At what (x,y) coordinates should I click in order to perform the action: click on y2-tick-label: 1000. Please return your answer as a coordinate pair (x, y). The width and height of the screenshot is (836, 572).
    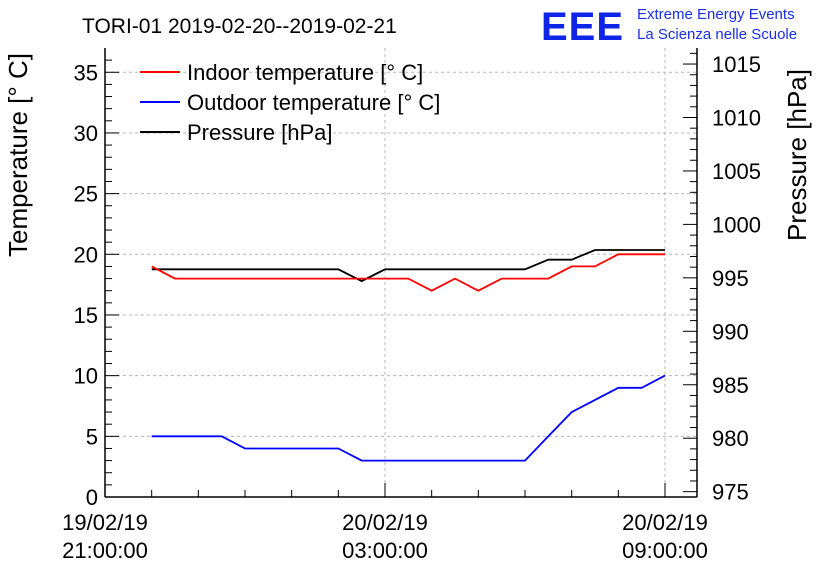
    Looking at the image, I should click on (736, 224).